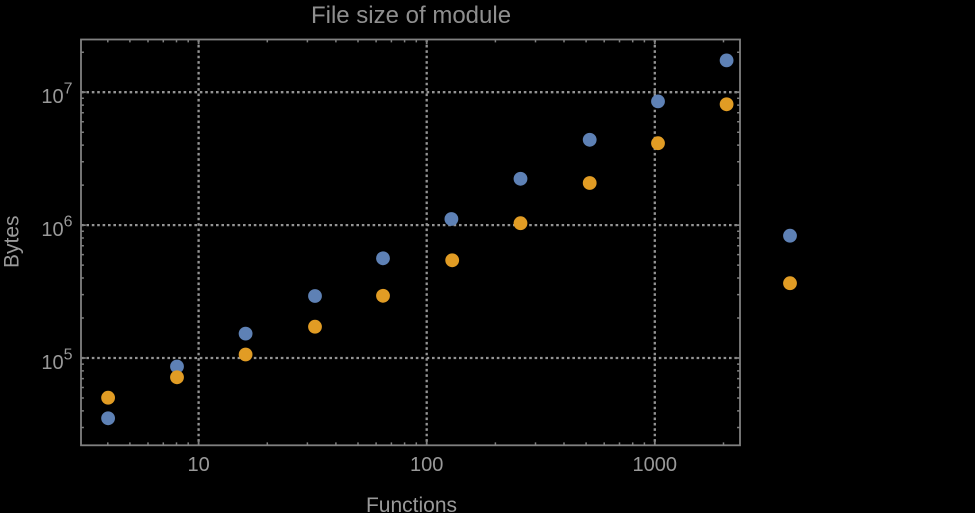 This screenshot has height=513, width=975. What do you see at coordinates (12, 241) in the screenshot?
I see `svg-text: Bytes` at bounding box center [12, 241].